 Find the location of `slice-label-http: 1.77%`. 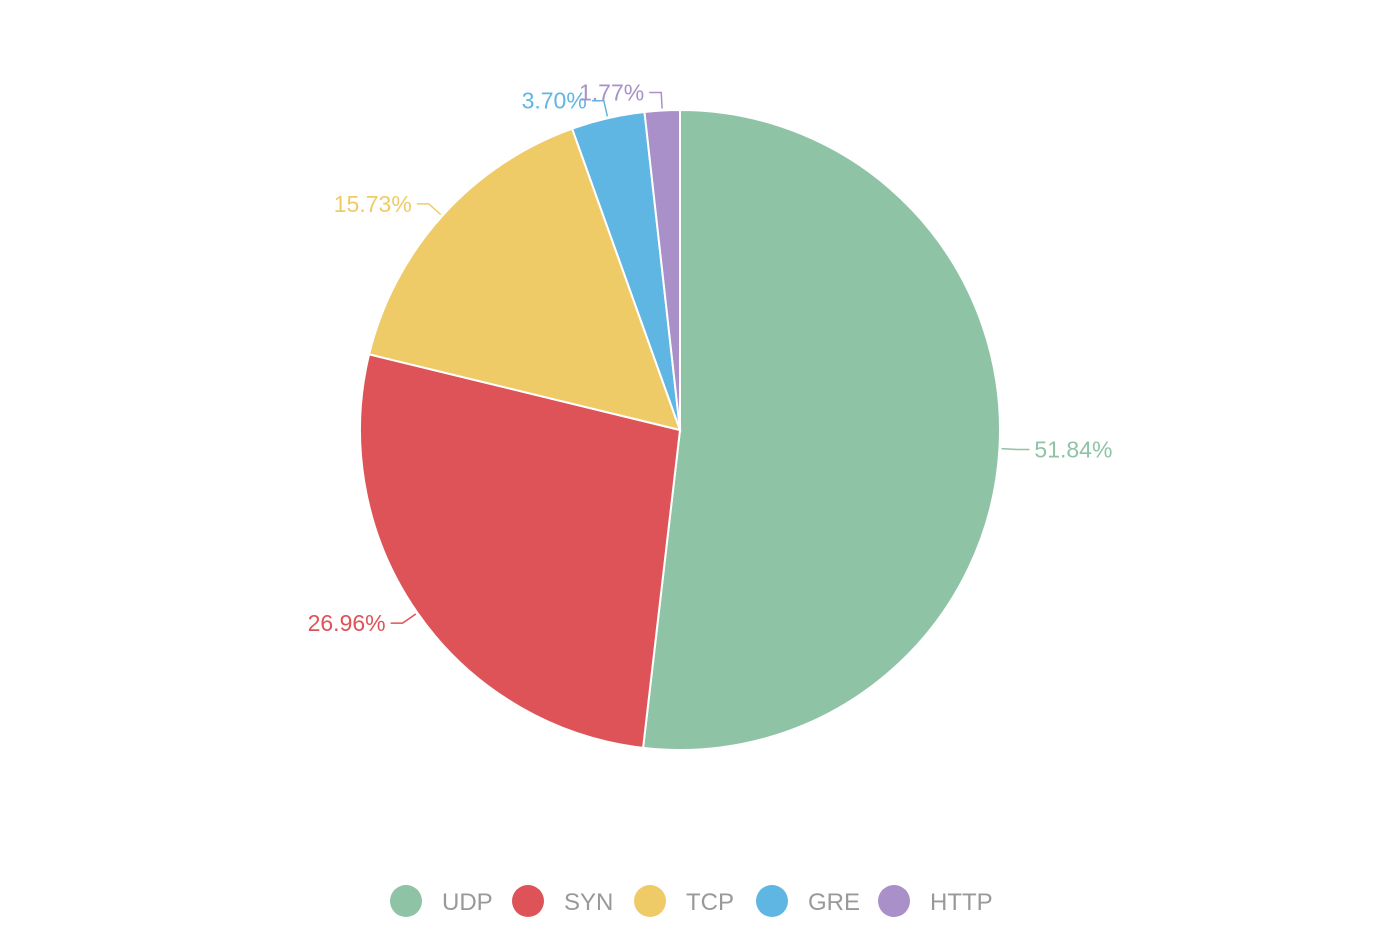

slice-label-http: 1.77% is located at coordinates (611, 93).